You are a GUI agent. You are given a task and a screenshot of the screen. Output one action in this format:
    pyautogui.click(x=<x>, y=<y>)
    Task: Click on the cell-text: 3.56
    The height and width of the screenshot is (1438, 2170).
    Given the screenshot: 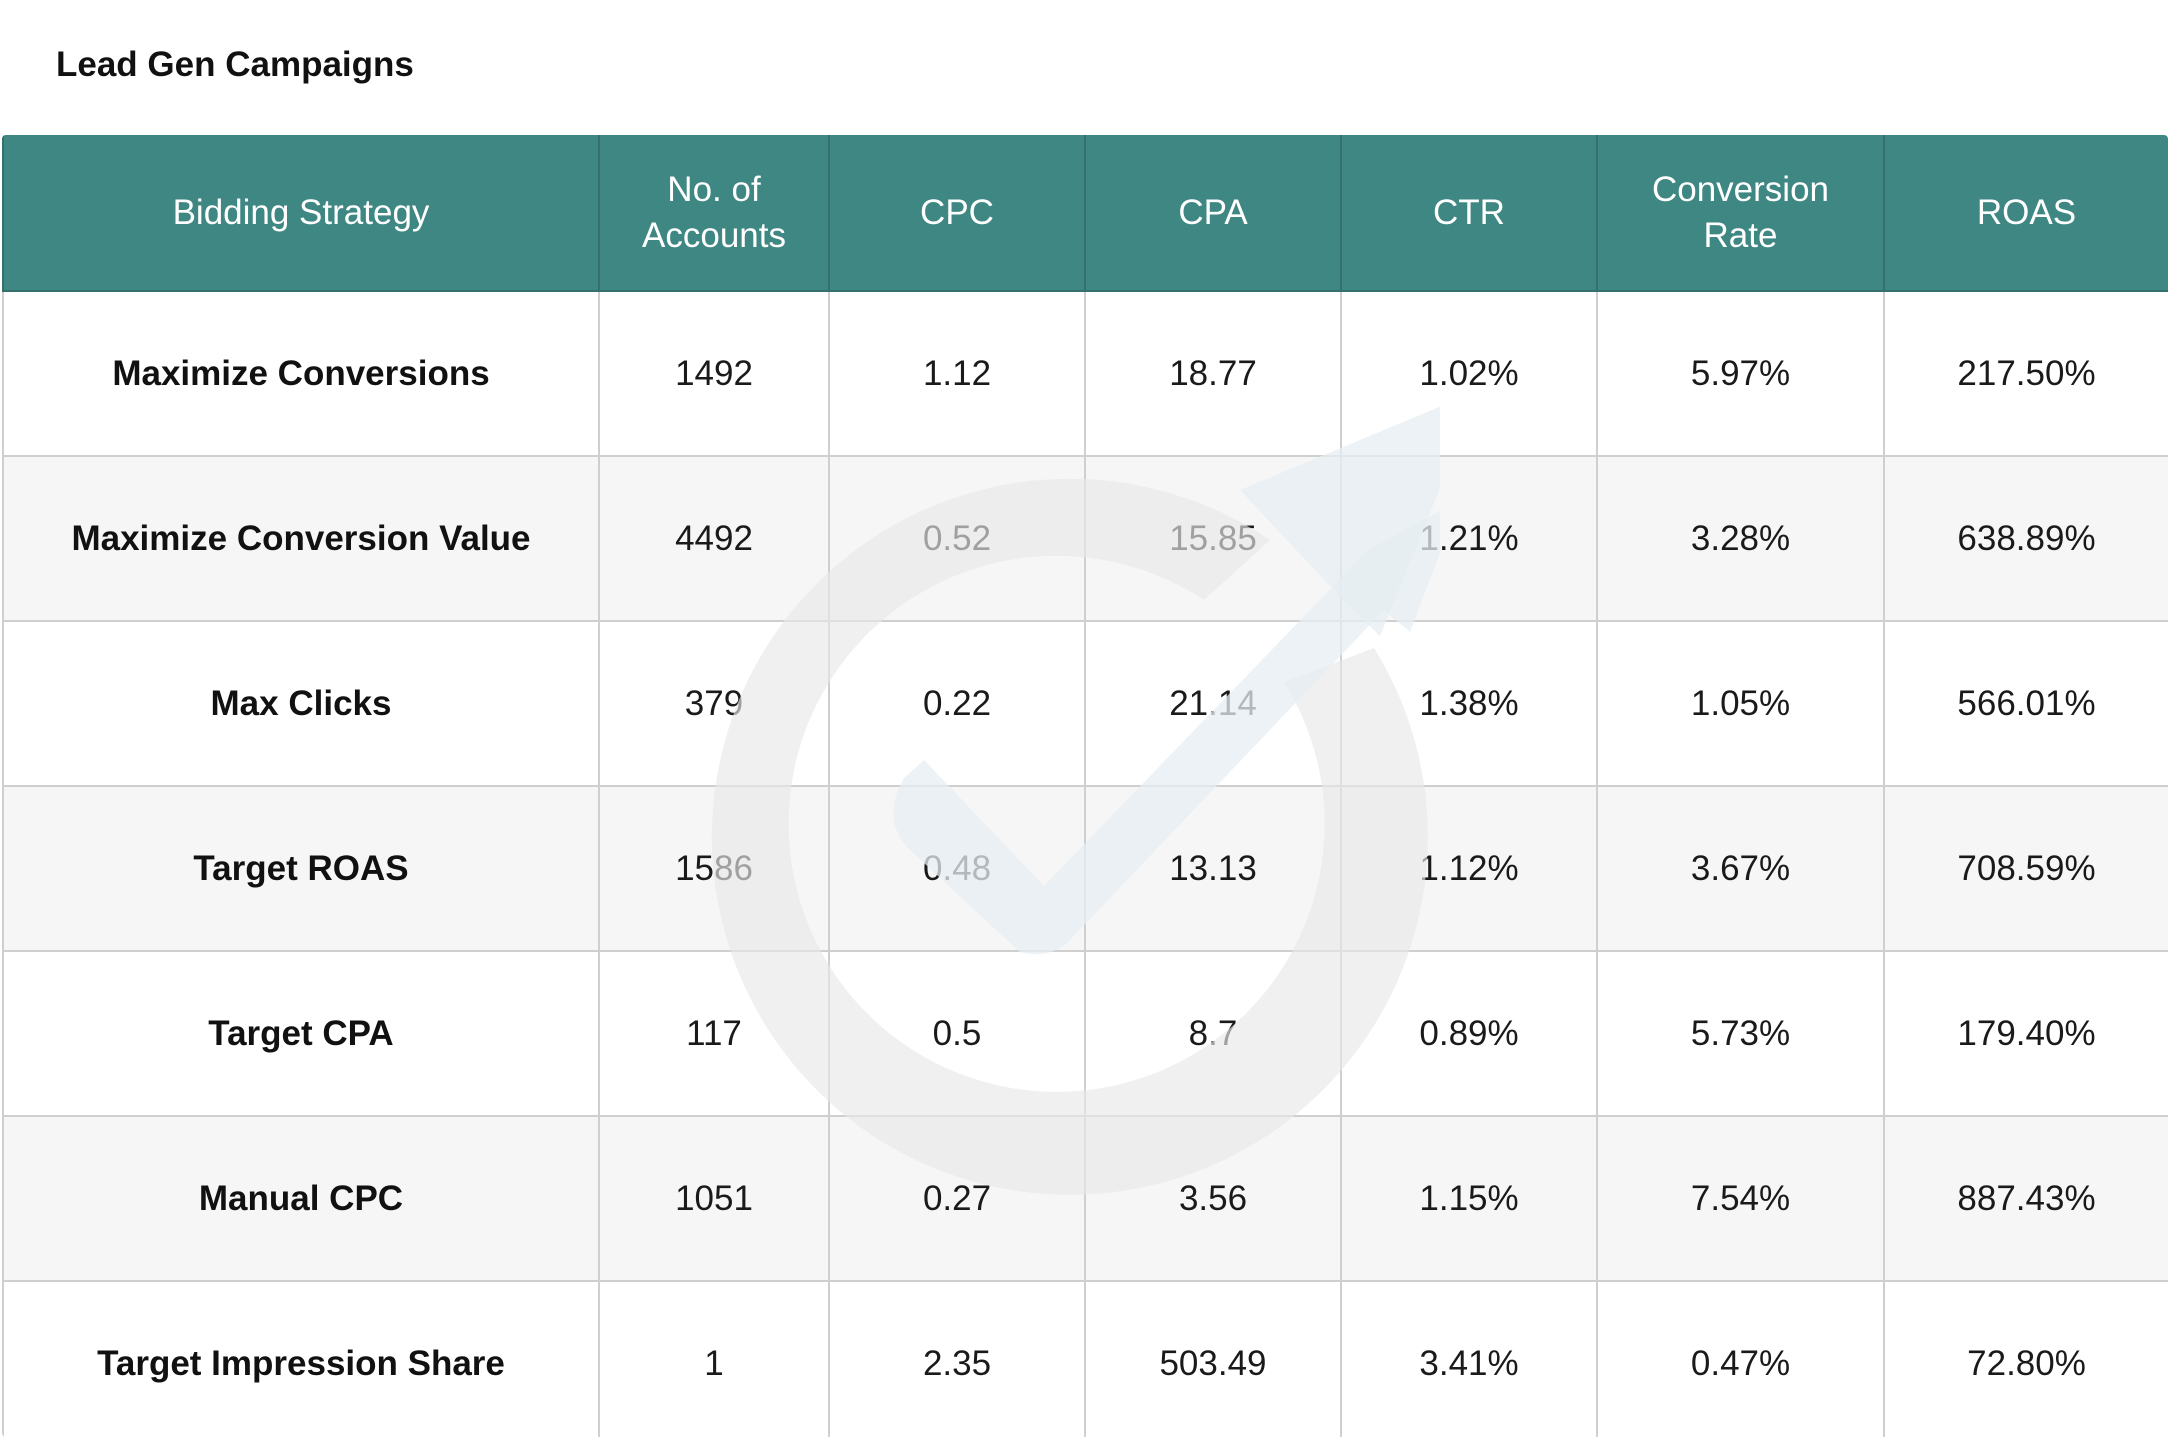 What is the action you would take?
    pyautogui.click(x=1213, y=1198)
    